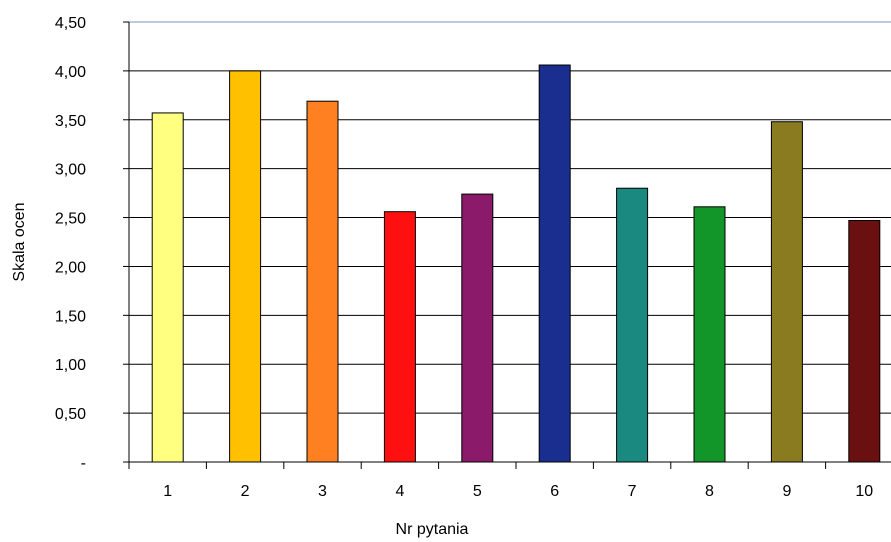 This screenshot has height=542, width=891. I want to click on y-tick-label: 4,00, so click(70, 72).